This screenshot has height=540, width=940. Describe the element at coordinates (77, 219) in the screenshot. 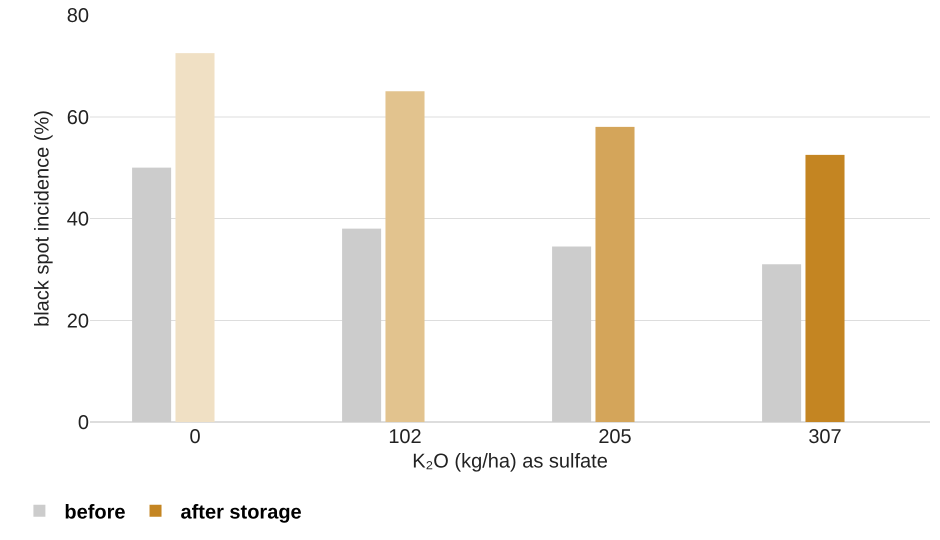

I see `y-tick-label: 40` at that location.